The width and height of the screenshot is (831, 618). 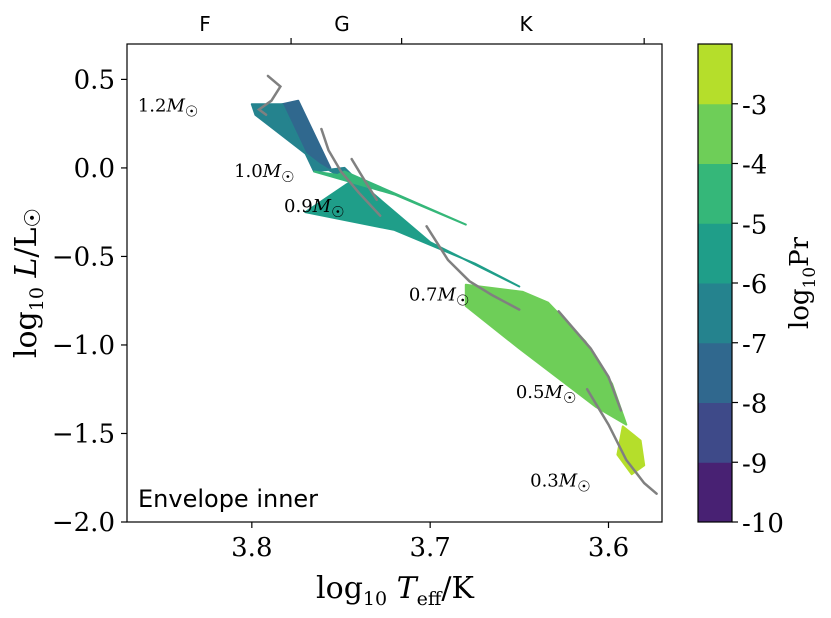 I want to click on colorbar-tick-label: -5, so click(x=754, y=225).